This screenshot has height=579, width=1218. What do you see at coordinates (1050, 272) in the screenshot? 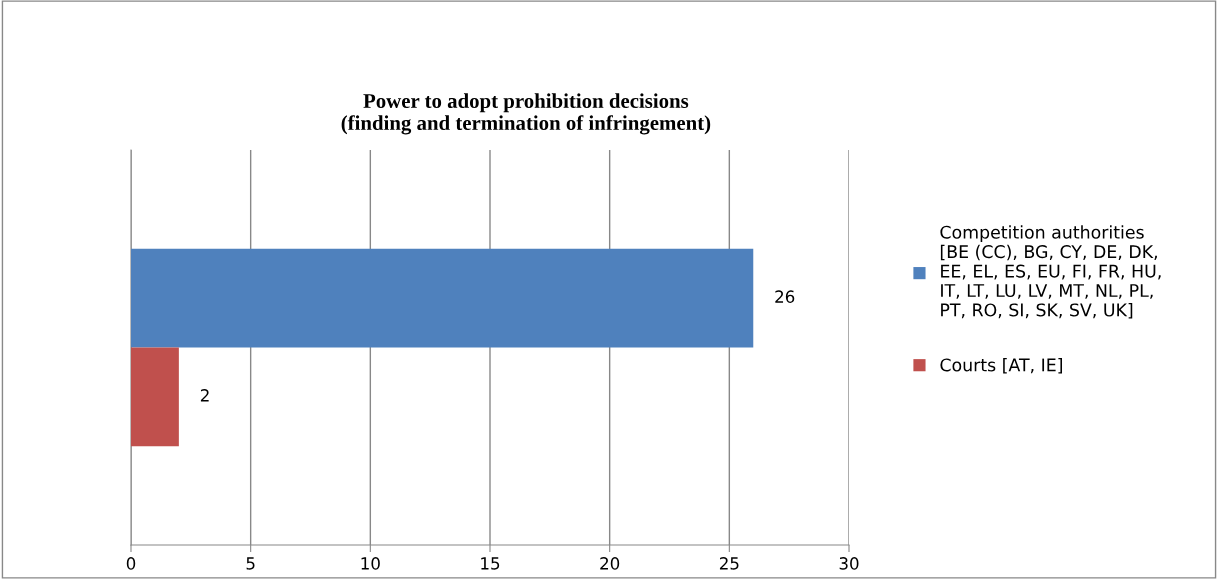
I see `legend-label: Competition authorities [BE (CC), BG, CY, DE, DK, EE, EL, ES, EU, FI, FR, HU, IT, LT, LU, LV, MT, NL, PL, PT, RO, SI, SK, SV, UK]` at bounding box center [1050, 272].